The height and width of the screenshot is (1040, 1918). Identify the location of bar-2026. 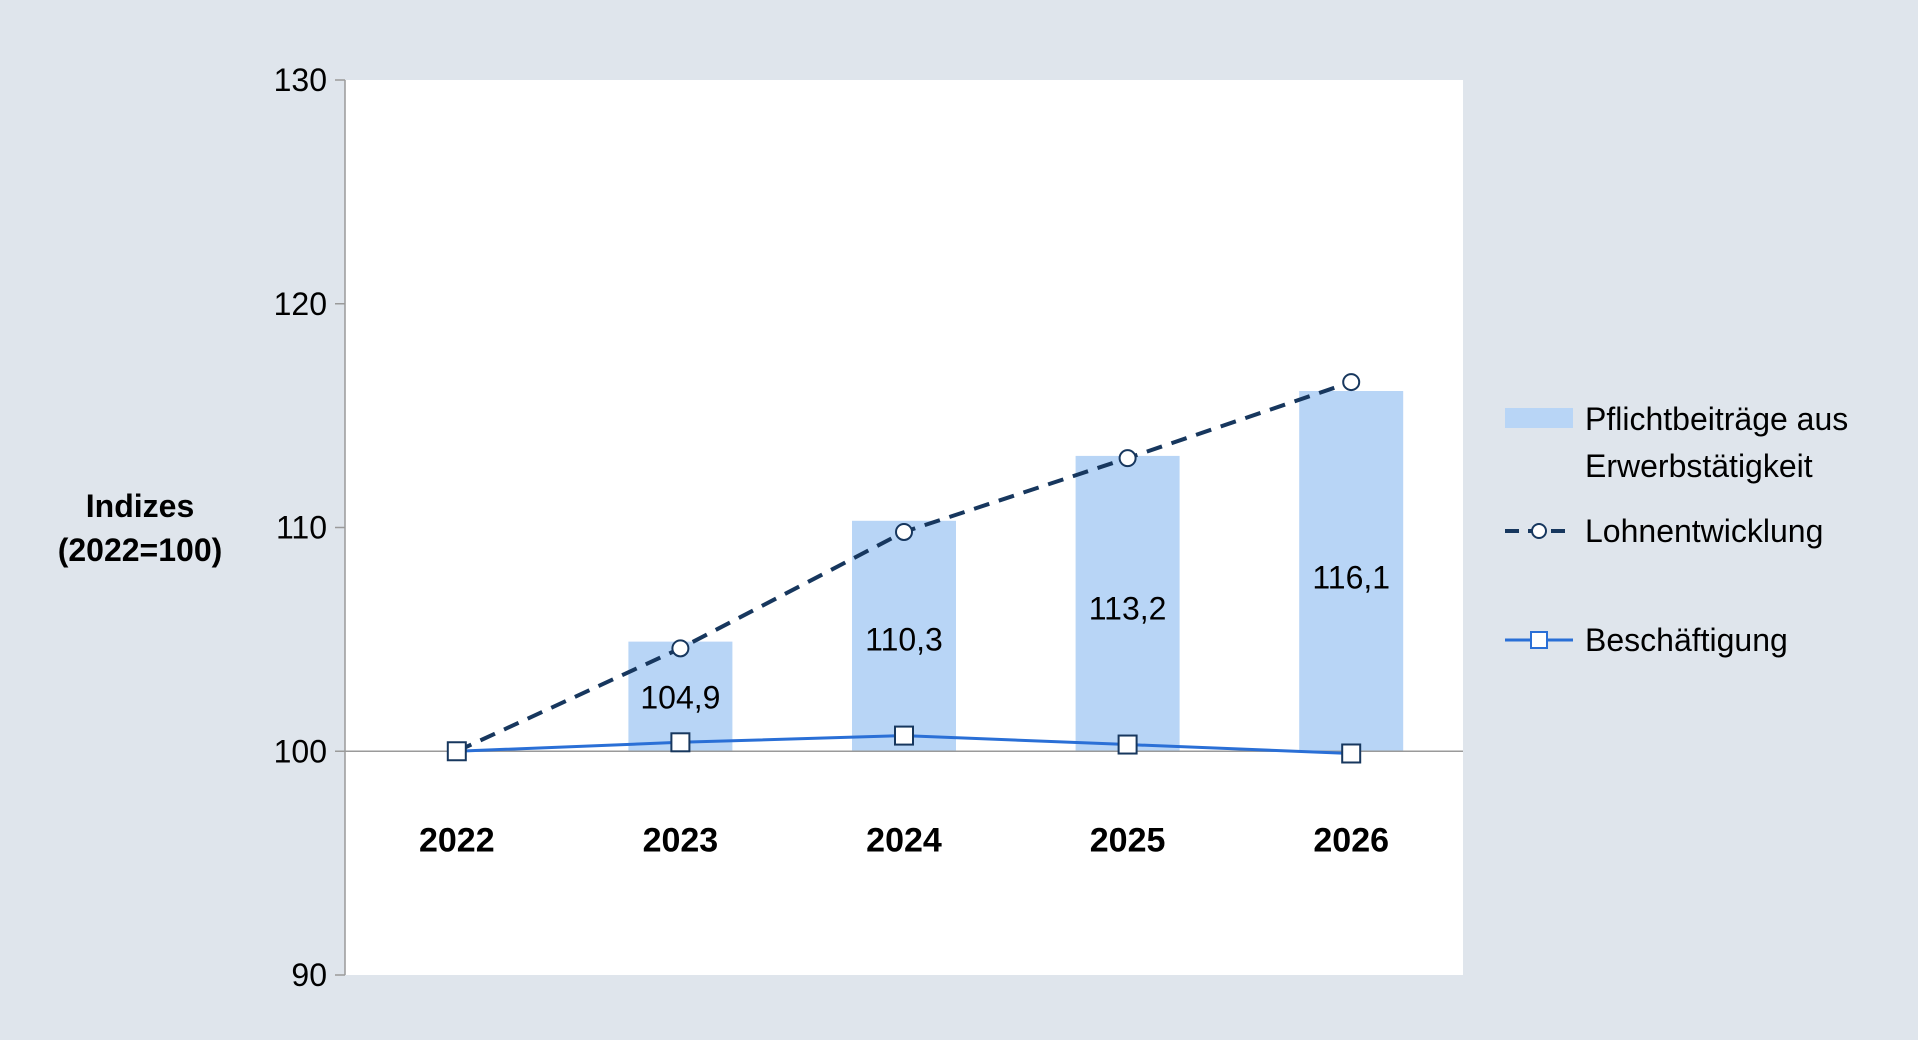
(1351, 571).